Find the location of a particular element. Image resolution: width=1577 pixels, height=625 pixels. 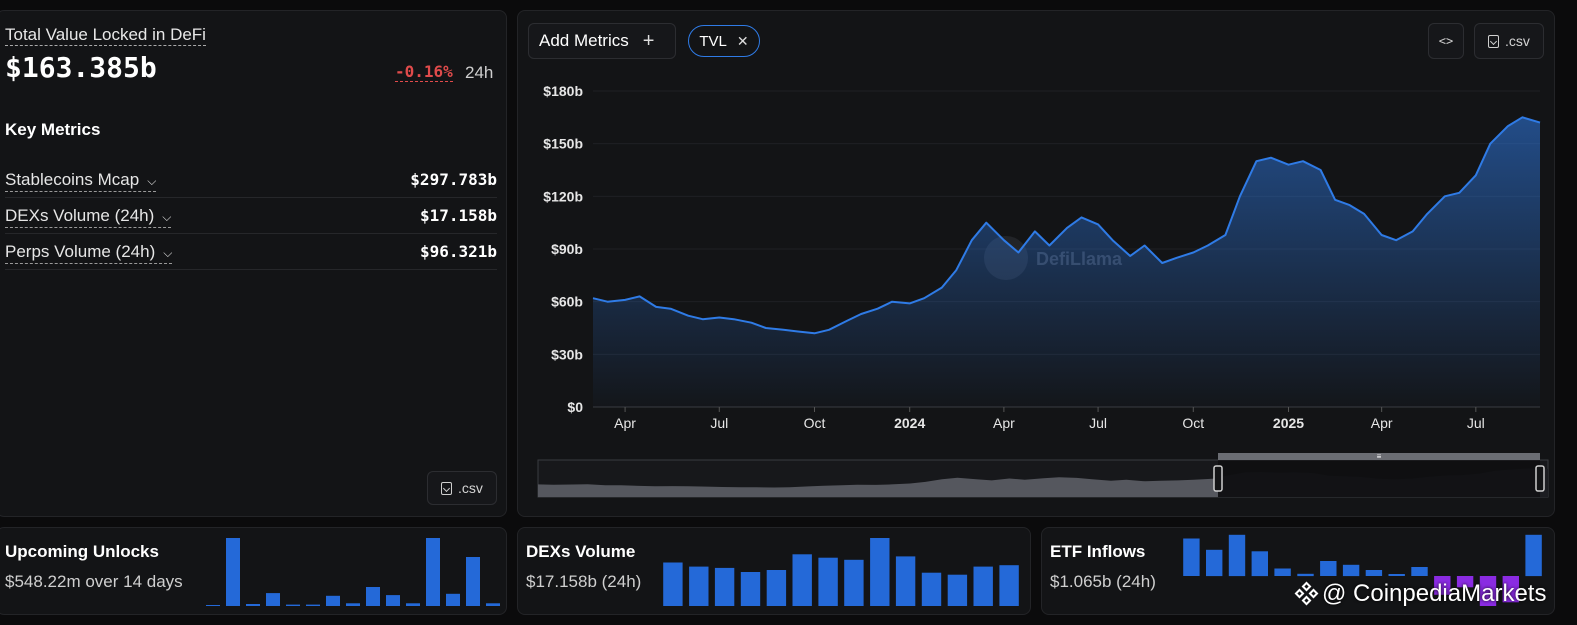

embed-button: <> is located at coordinates (1446, 41).